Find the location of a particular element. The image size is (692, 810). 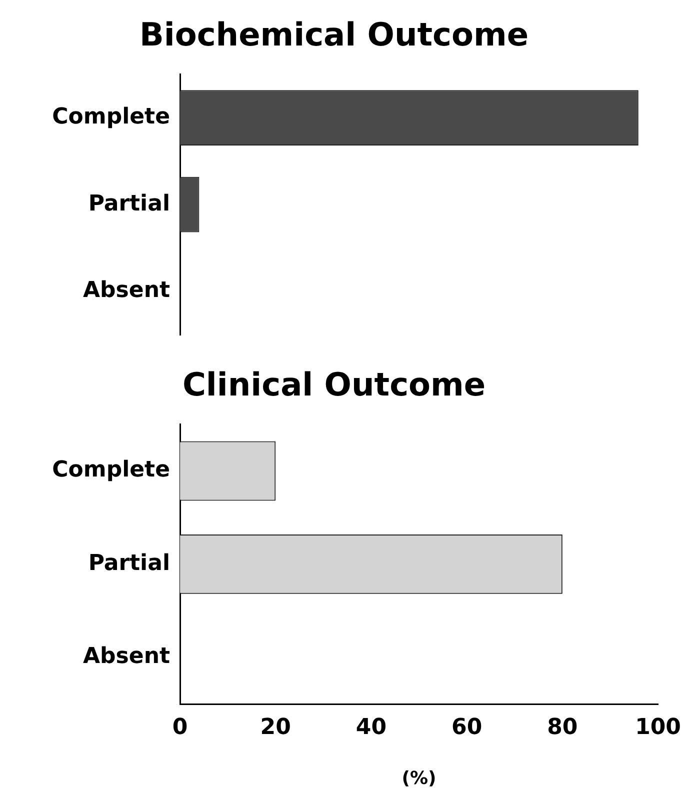

x-tick-label: 40 is located at coordinates (371, 727).